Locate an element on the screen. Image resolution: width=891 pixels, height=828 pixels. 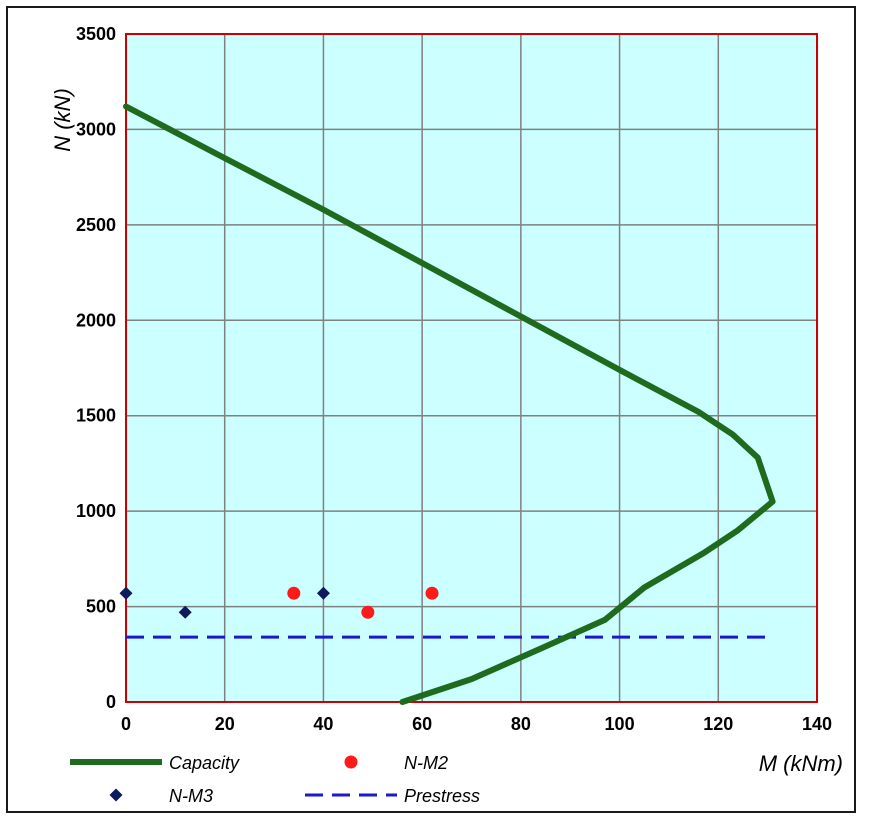
y-tick-label: 3500 is located at coordinates (96, 34).